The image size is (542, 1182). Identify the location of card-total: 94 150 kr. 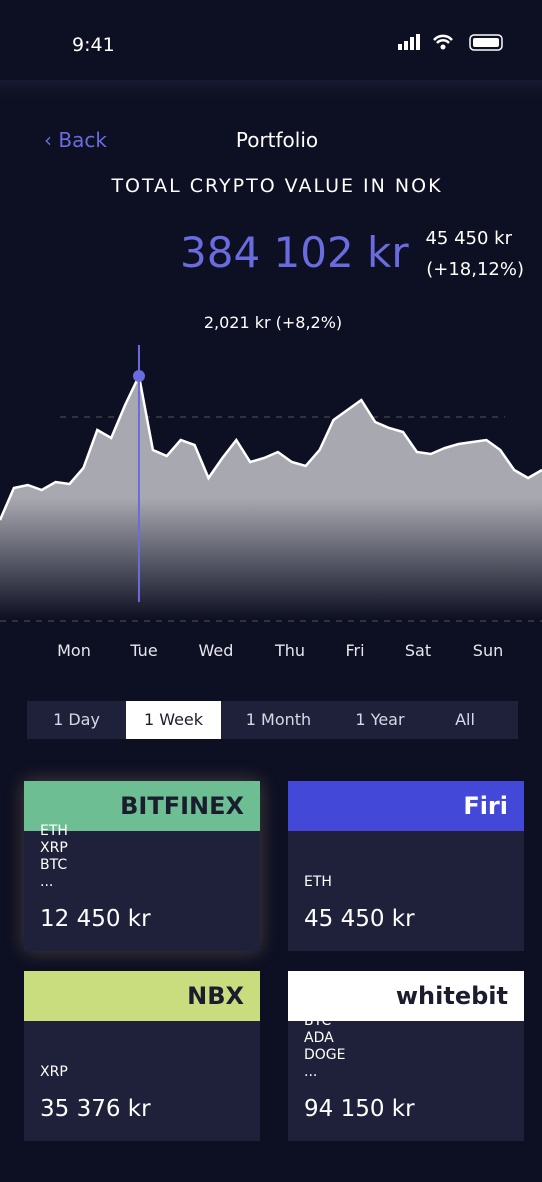
(359, 1109).